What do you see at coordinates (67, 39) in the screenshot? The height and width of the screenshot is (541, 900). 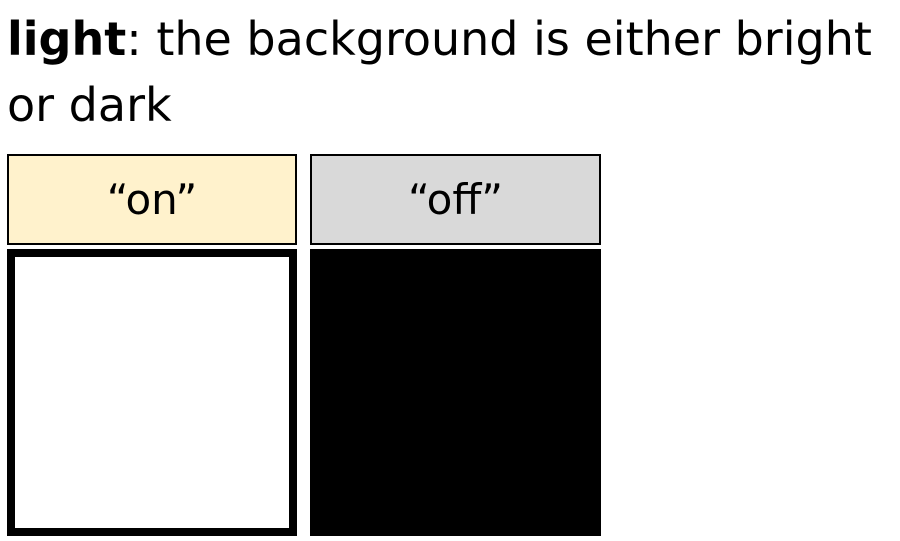 I see `term: light` at bounding box center [67, 39].